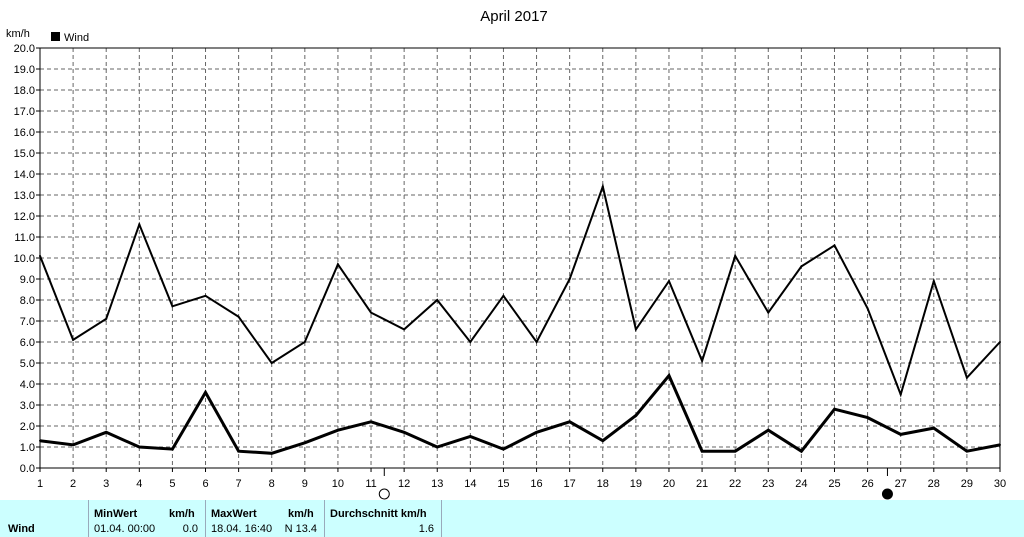 The image size is (1024, 537). I want to click on max-header: MaxWert, so click(234, 514).